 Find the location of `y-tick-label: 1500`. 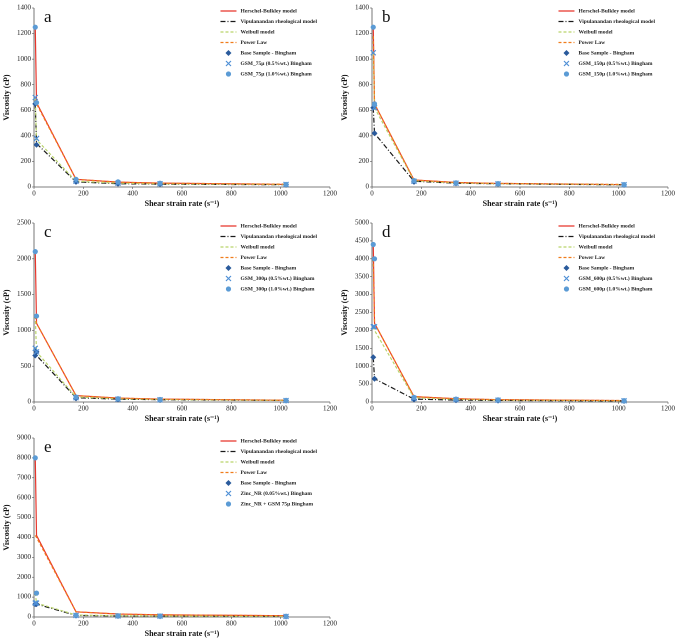

y-tick-label: 1500 is located at coordinates (362, 348).